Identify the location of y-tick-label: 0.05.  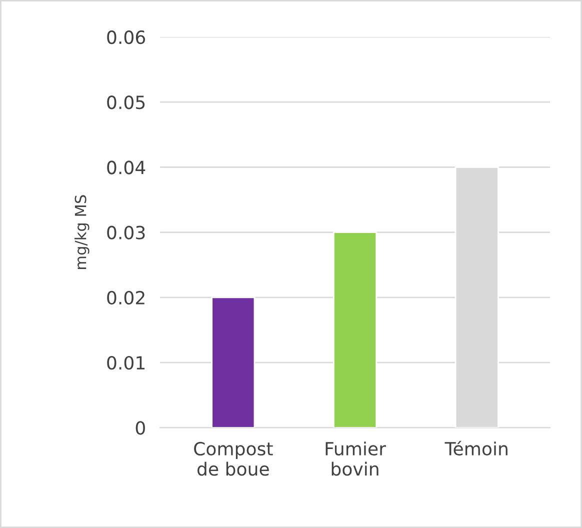
(126, 103).